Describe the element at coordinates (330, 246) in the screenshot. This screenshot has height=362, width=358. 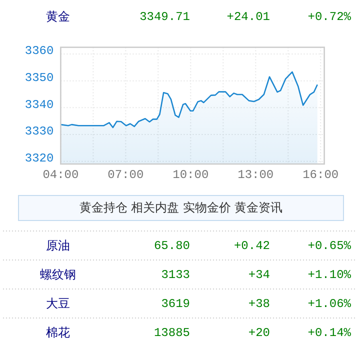
I see `text: +0.65%` at that location.